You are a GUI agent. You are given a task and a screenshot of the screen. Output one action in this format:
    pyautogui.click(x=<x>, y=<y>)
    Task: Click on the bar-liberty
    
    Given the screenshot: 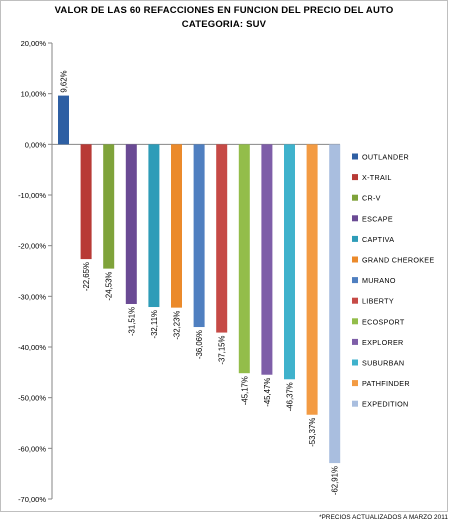 What is the action you would take?
    pyautogui.click(x=222, y=238)
    